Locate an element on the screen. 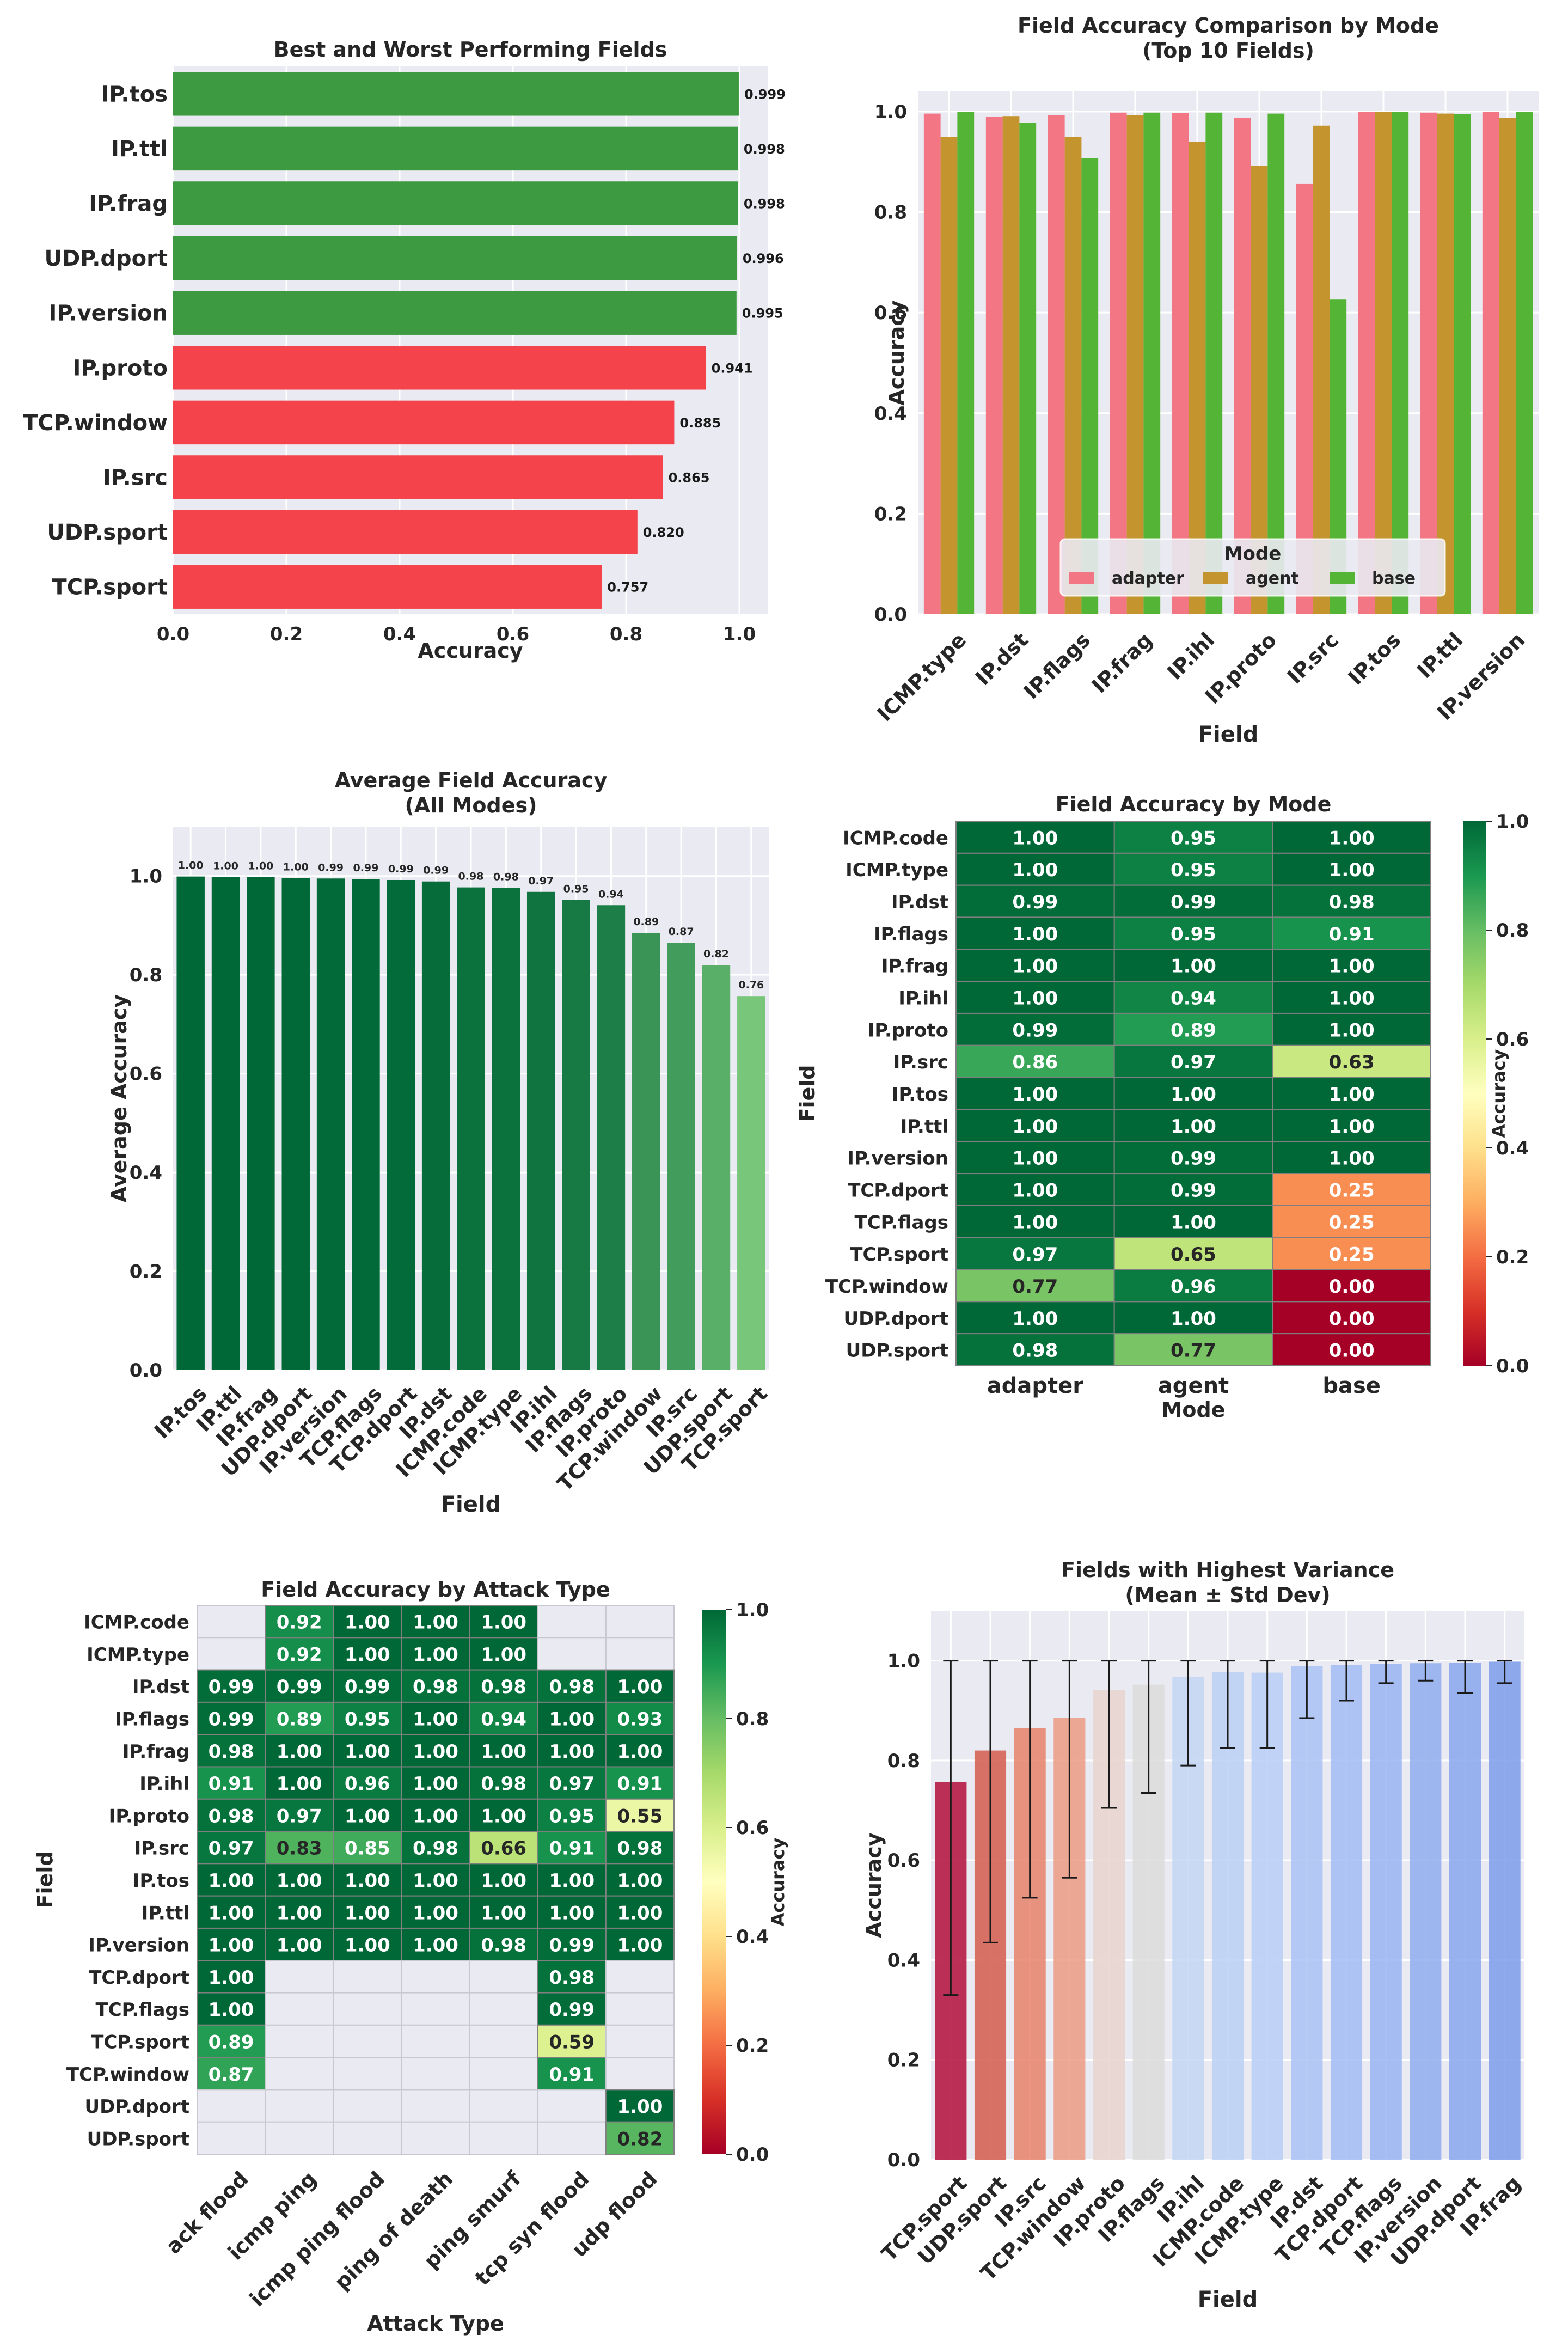  bw-value-label: 0.757 is located at coordinates (627, 587).